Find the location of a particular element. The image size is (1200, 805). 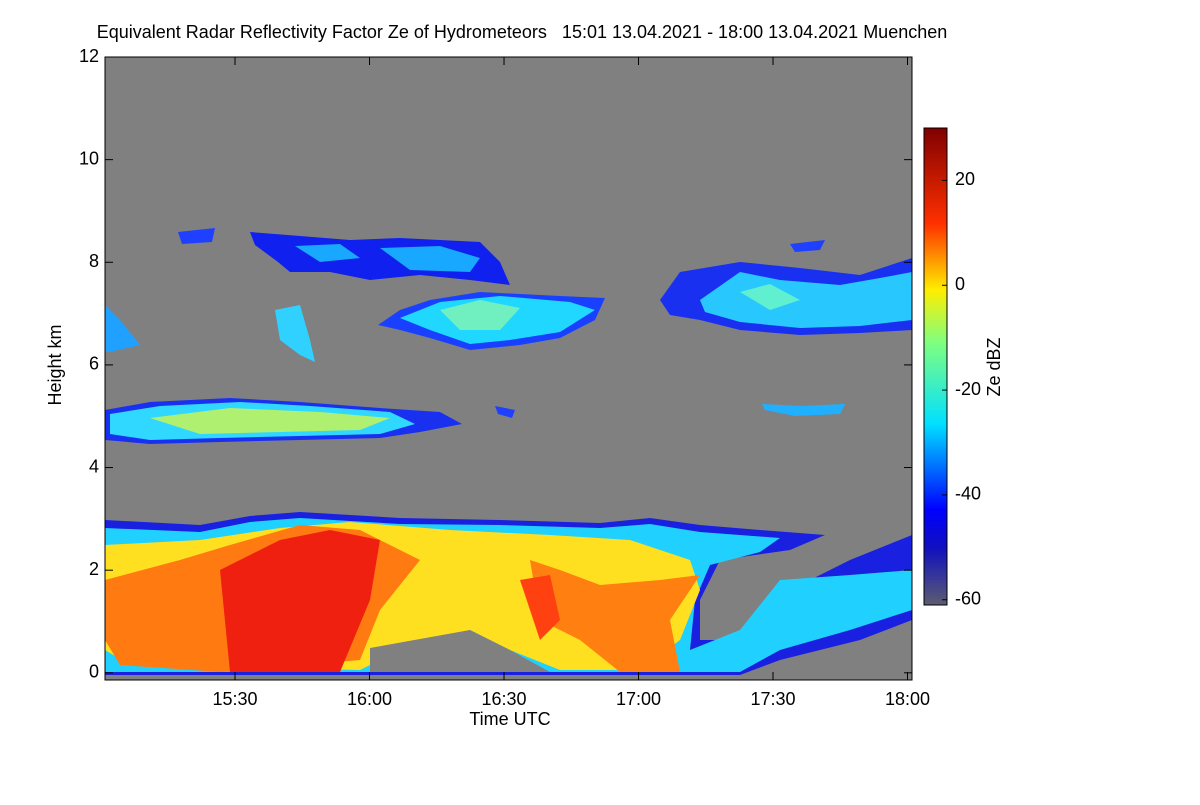

colorbar-label: Ze dBZ is located at coordinates (994, 366).